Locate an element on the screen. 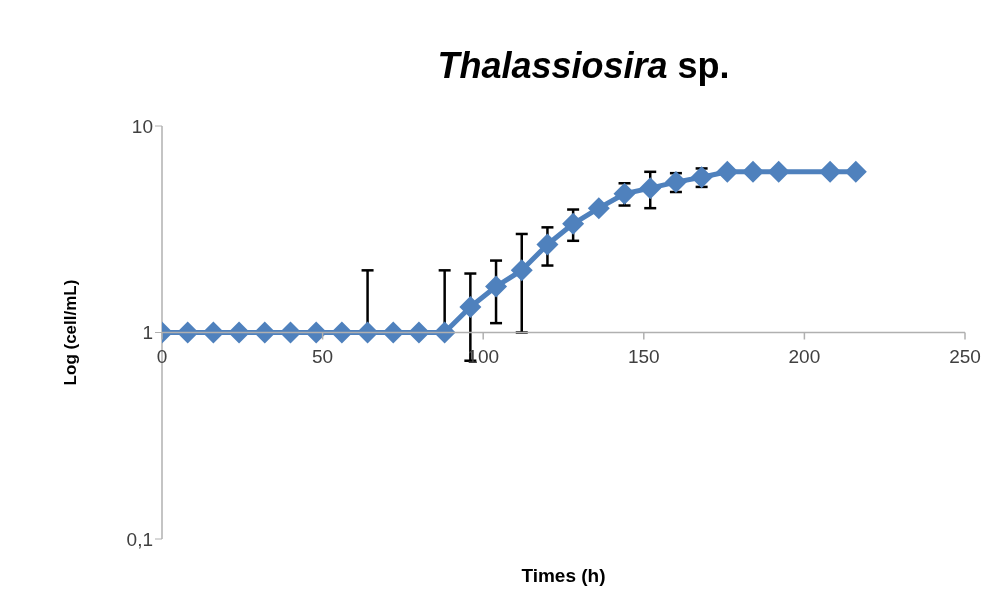 This screenshot has height=608, width=1006. x-tick-label: 0 is located at coordinates (162, 356).